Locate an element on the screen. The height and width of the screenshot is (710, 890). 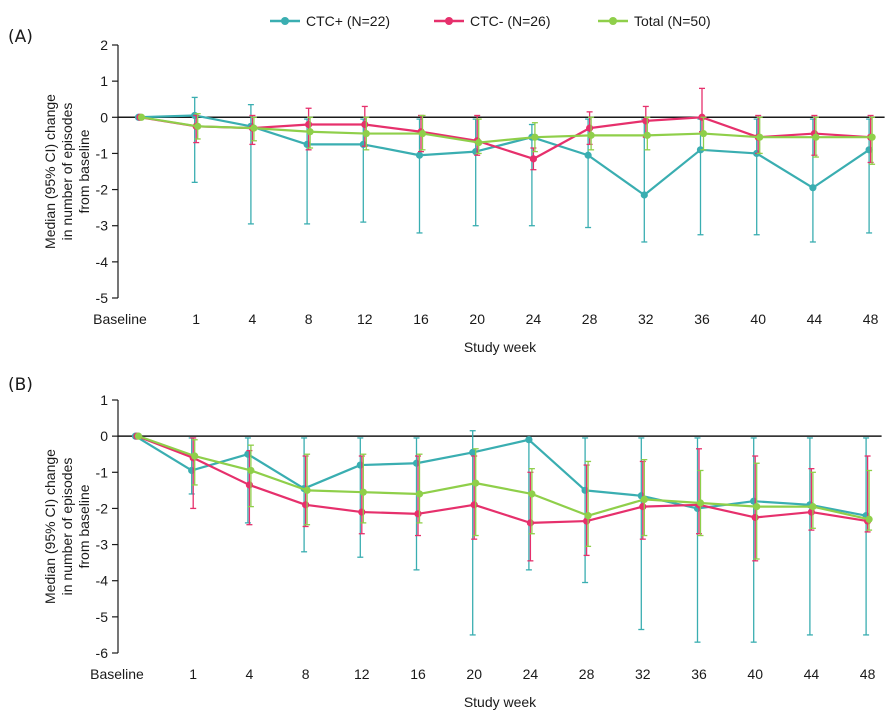
x-tick-label: 32 is located at coordinates (646, 319).